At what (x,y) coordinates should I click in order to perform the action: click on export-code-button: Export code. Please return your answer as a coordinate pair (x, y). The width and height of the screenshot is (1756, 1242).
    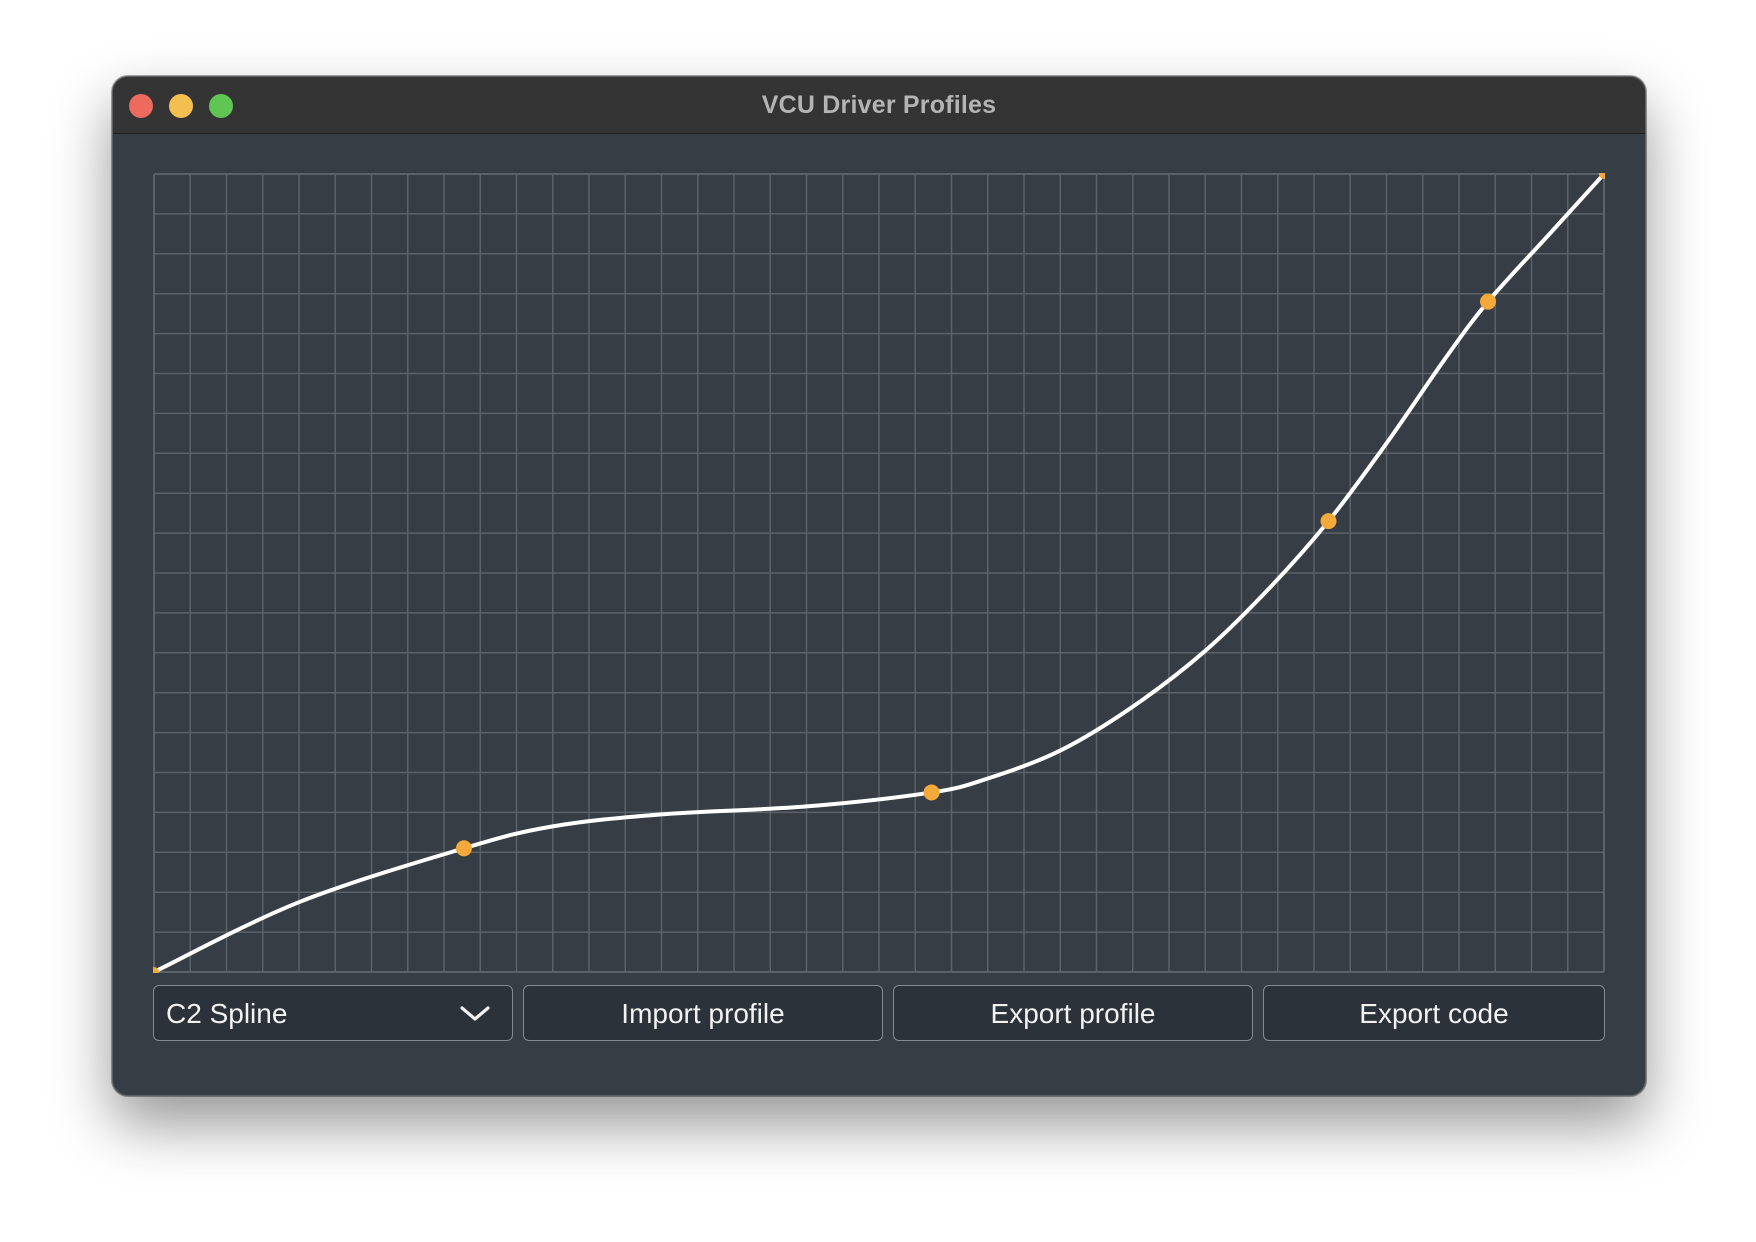
    Looking at the image, I should click on (1434, 1013).